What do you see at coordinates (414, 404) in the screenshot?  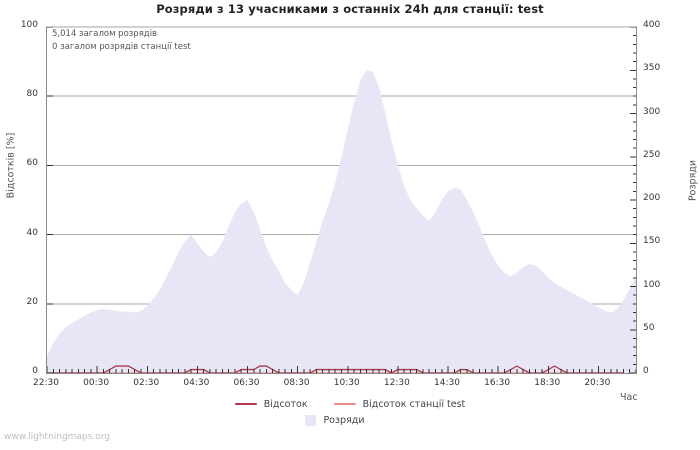 I see `legend-label-percent-station: Відсоток станції test` at bounding box center [414, 404].